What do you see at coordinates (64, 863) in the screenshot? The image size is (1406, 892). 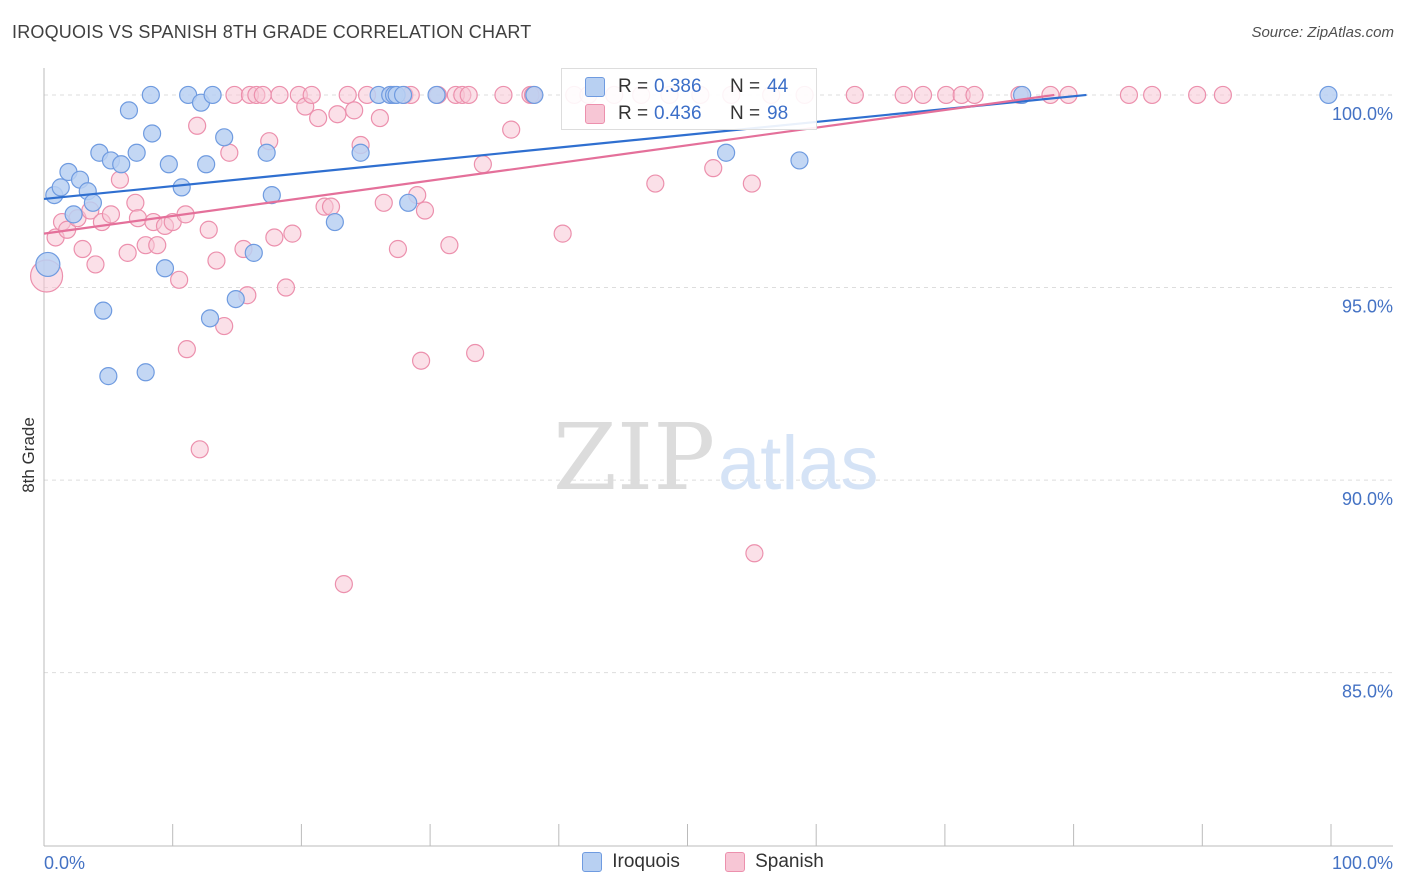 I see `x-tick-label-0: 0.0%` at bounding box center [64, 863].